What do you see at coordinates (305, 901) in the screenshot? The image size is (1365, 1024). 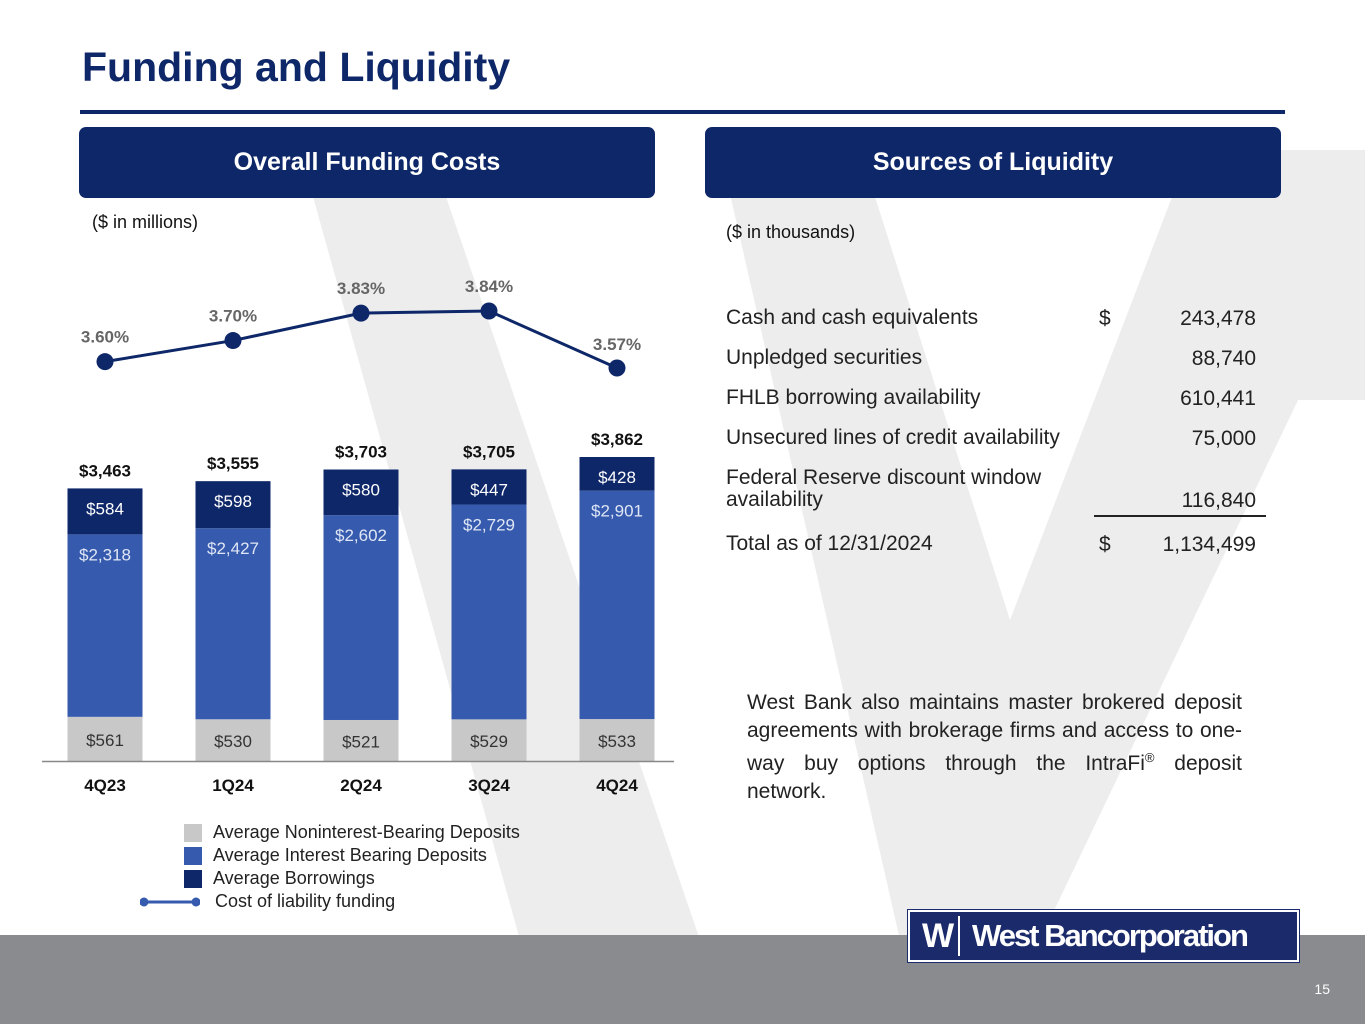 I see `legend-label-cost-line: Cost of liability funding` at bounding box center [305, 901].